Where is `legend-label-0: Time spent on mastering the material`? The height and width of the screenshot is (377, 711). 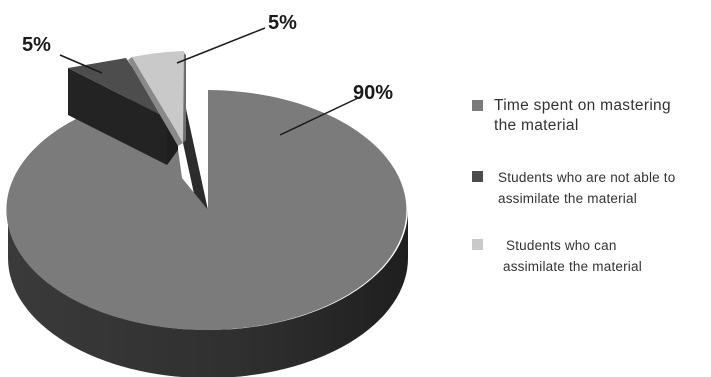
legend-label-0: Time spent on mastering the material is located at coordinates (599, 116).